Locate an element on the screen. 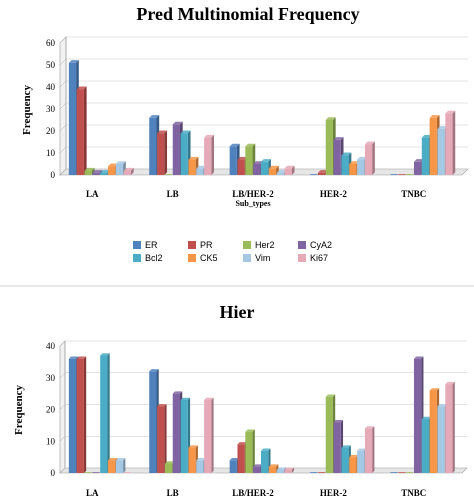 This screenshot has height=504, width=474. y-tick-label: 20 is located at coordinates (51, 131).